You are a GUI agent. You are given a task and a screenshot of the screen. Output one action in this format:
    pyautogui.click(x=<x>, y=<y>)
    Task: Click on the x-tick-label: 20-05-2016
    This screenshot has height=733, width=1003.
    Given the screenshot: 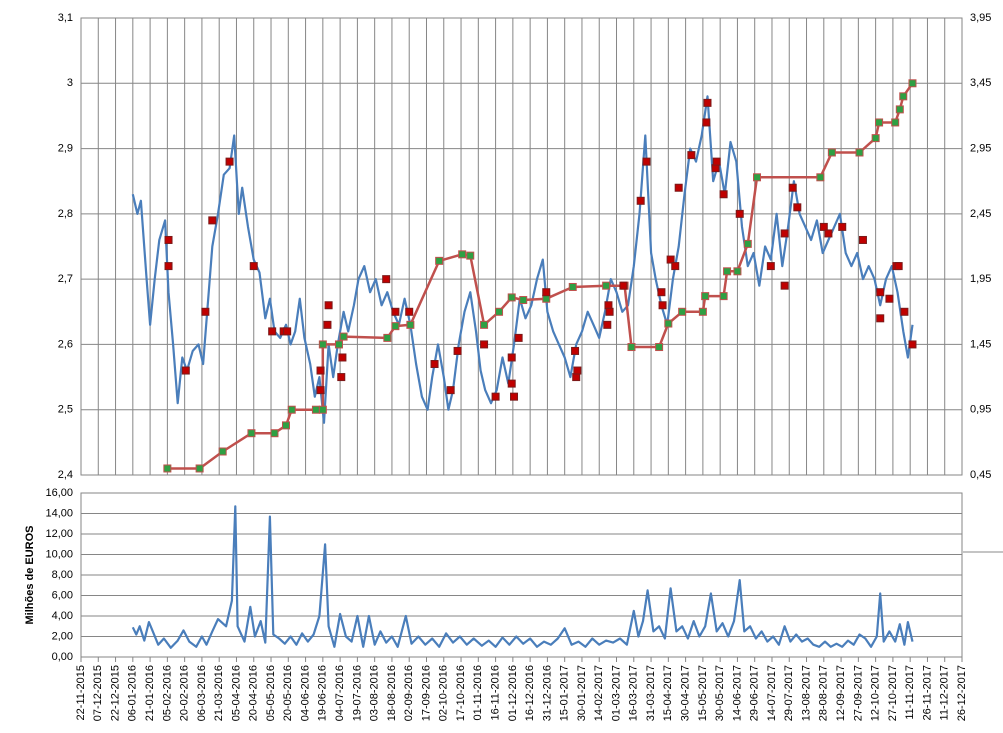 What is the action you would take?
    pyautogui.click(x=288, y=693)
    